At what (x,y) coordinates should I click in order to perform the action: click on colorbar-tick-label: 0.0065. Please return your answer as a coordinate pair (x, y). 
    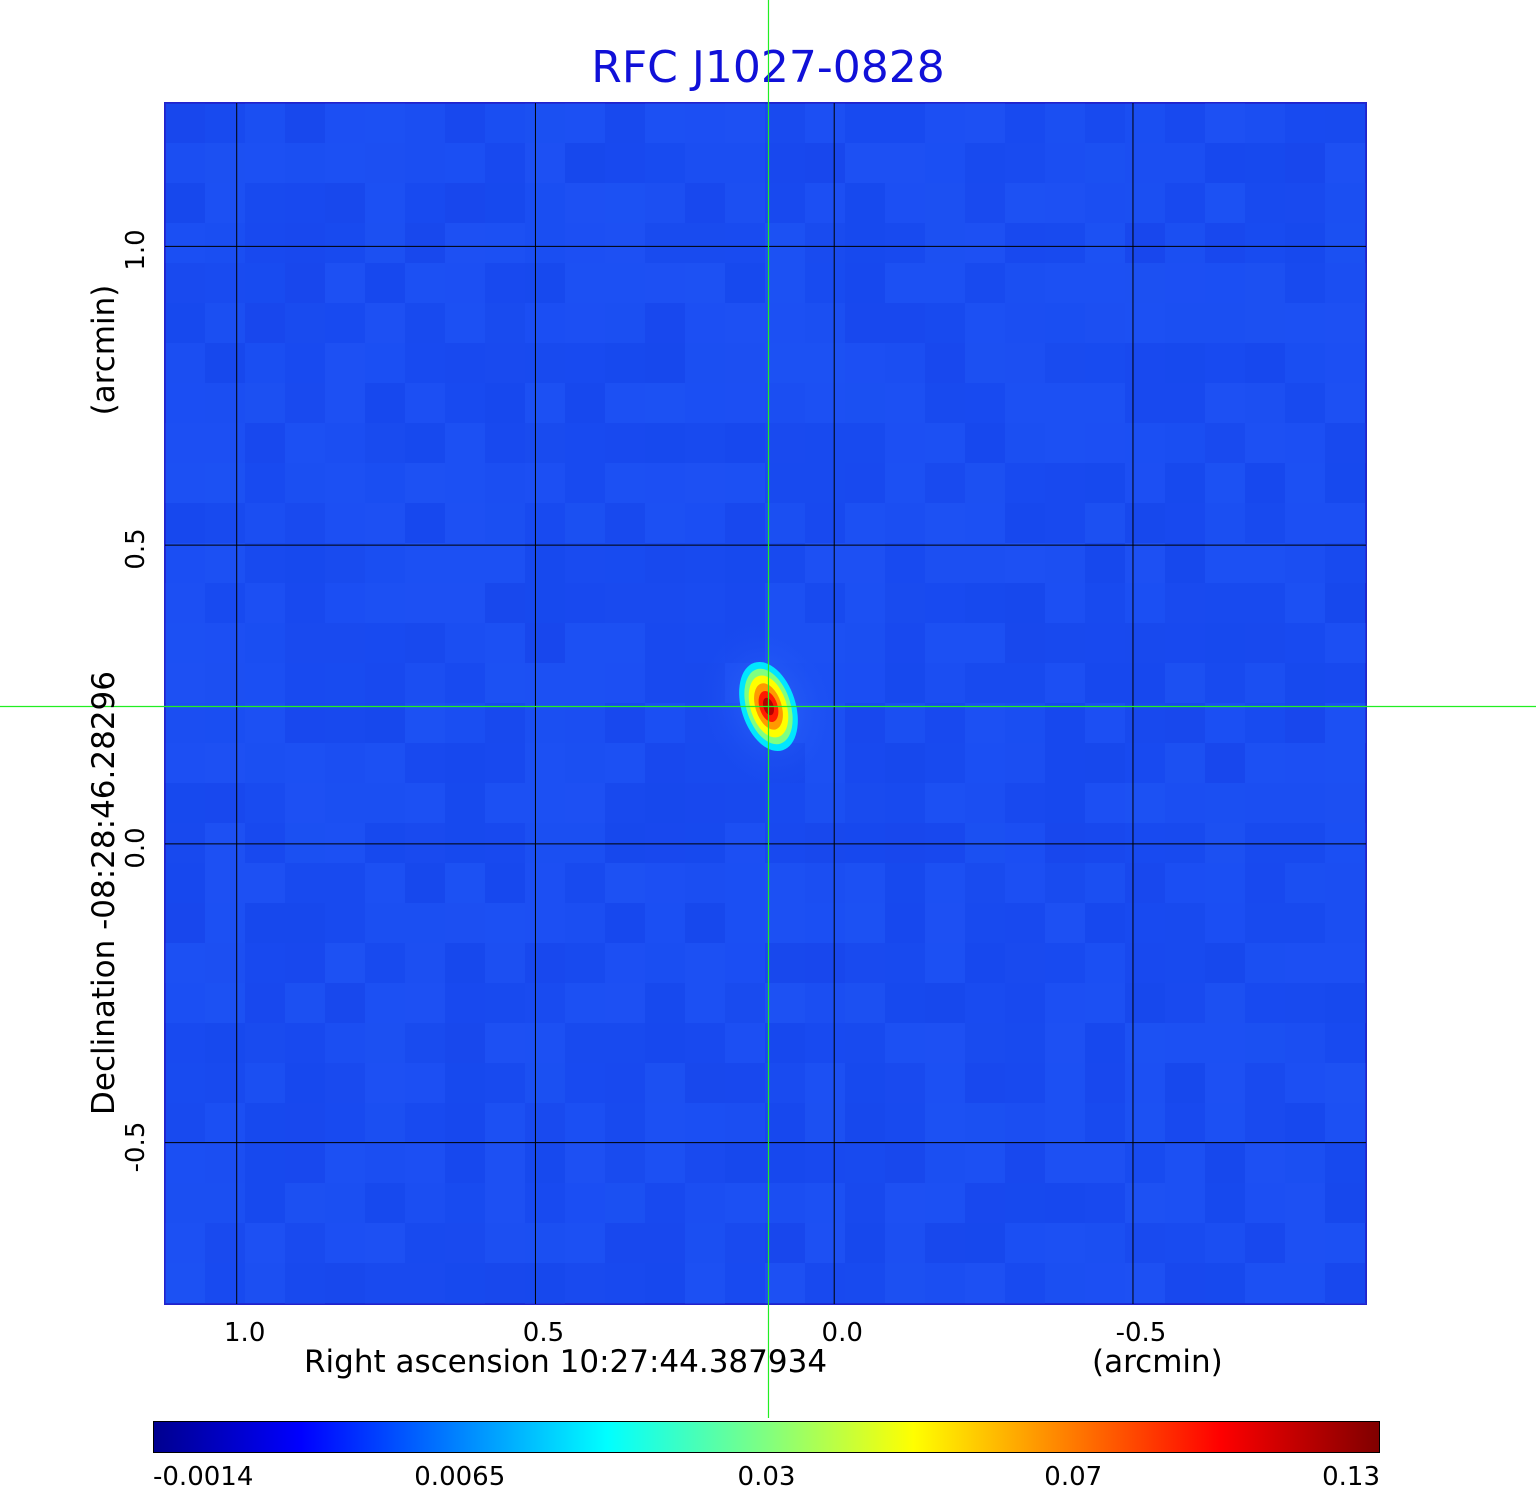
    Looking at the image, I should click on (460, 1477).